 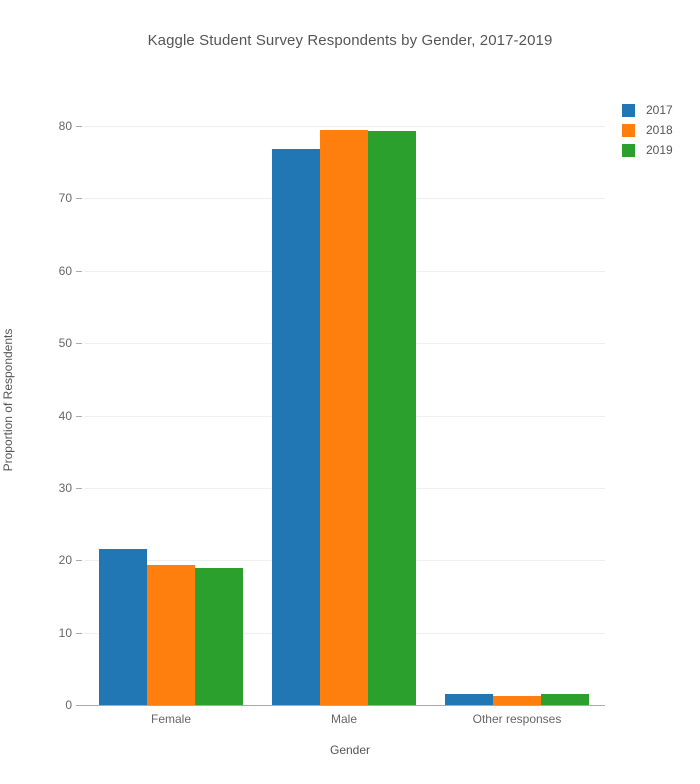 I want to click on gridline, so click(x=344, y=126).